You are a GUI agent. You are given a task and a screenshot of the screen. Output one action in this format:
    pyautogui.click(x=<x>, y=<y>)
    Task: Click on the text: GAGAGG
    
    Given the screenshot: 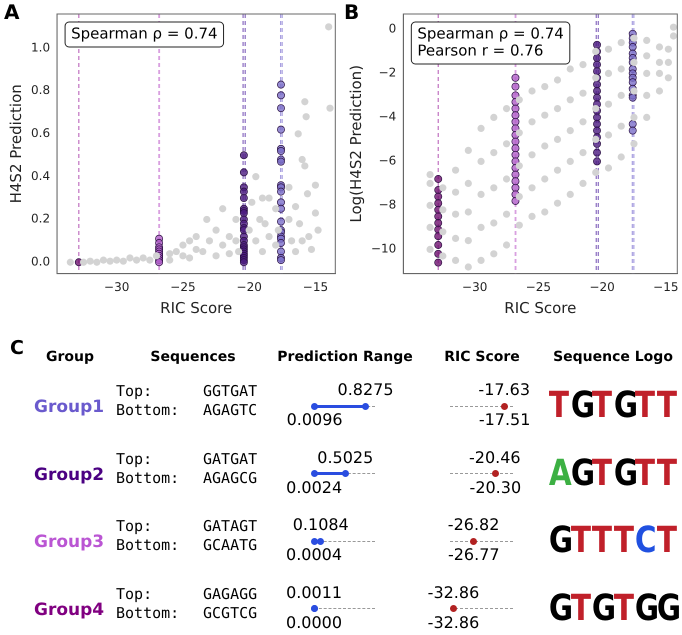 What is the action you would take?
    pyautogui.click(x=230, y=593)
    